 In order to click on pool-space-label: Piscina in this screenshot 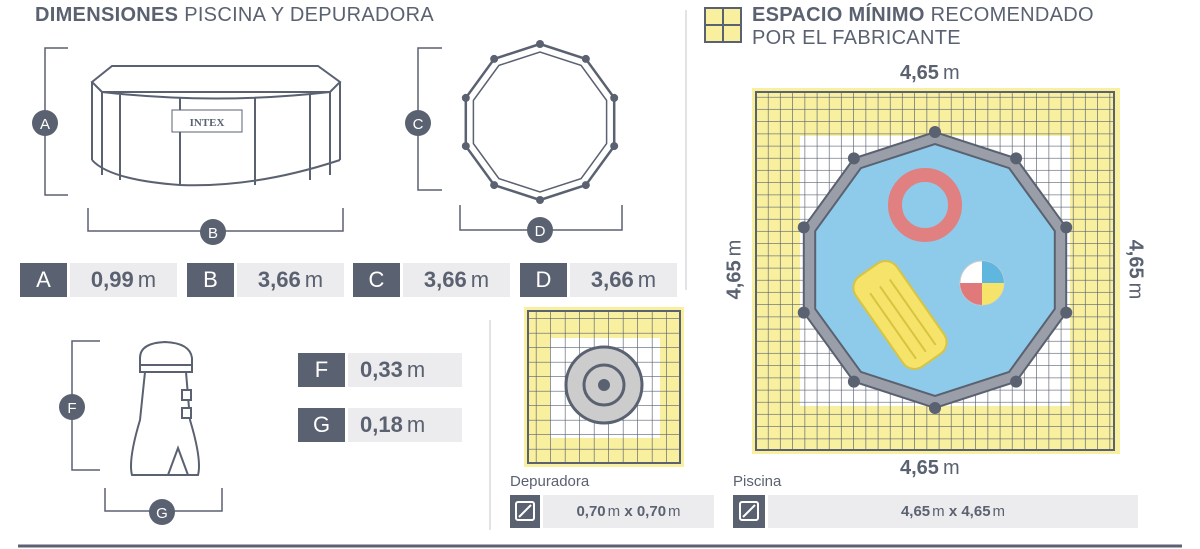, I will do `click(757, 481)`.